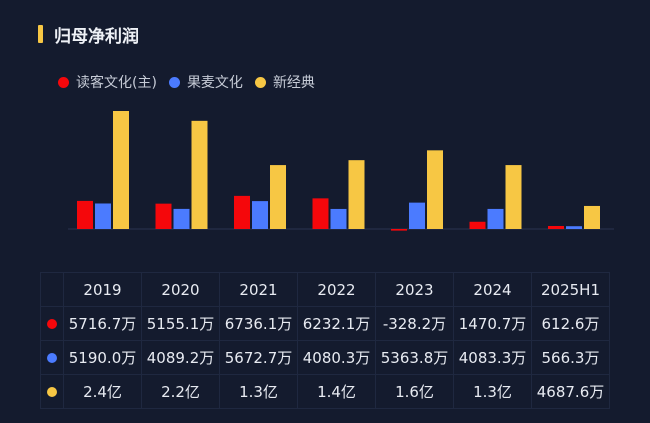  What do you see at coordinates (180, 391) in the screenshot?
I see `value-cell: 2.2亿` at bounding box center [180, 391].